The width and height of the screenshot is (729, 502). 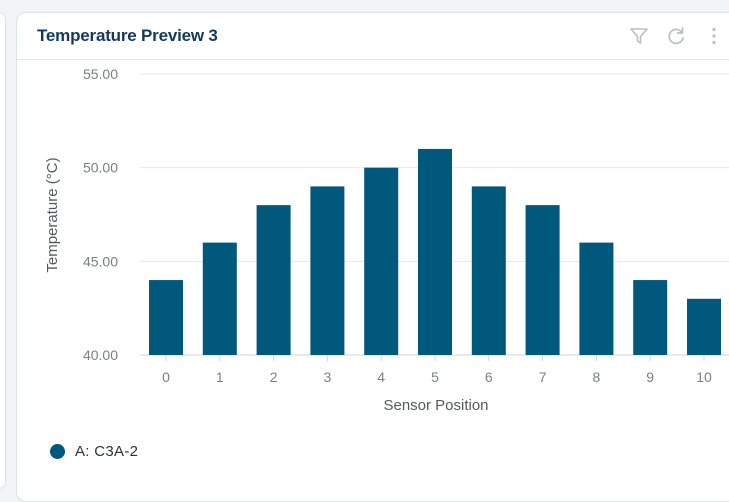 I want to click on filter-icon, so click(x=639, y=36).